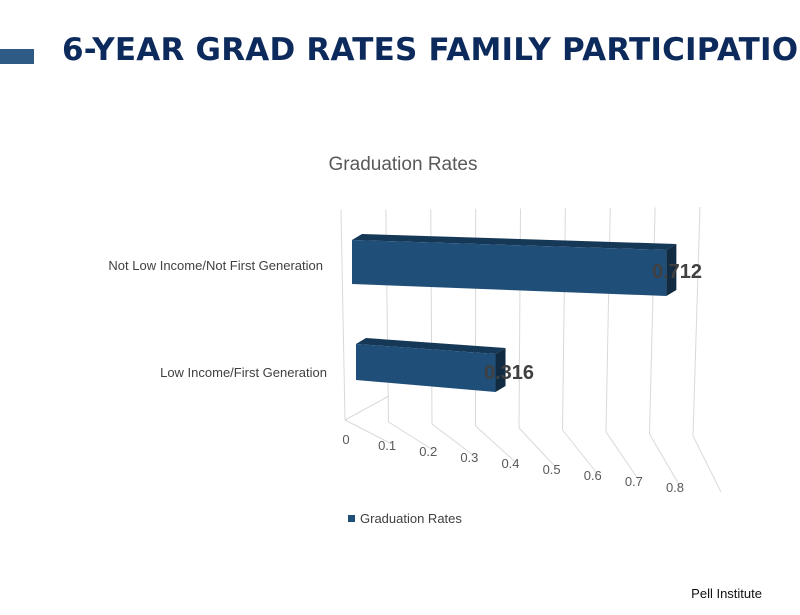 Image resolution: width=800 pixels, height=615 pixels. Describe the element at coordinates (403, 164) in the screenshot. I see `chart-title: Graduation Rates` at that location.